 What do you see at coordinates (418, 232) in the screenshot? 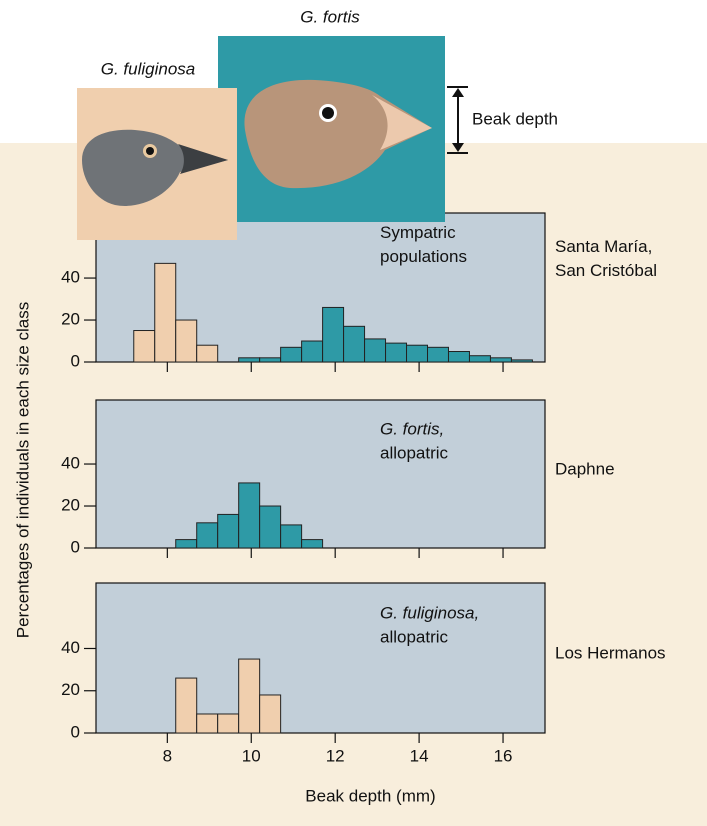
I see `annotation: Sympatric` at bounding box center [418, 232].